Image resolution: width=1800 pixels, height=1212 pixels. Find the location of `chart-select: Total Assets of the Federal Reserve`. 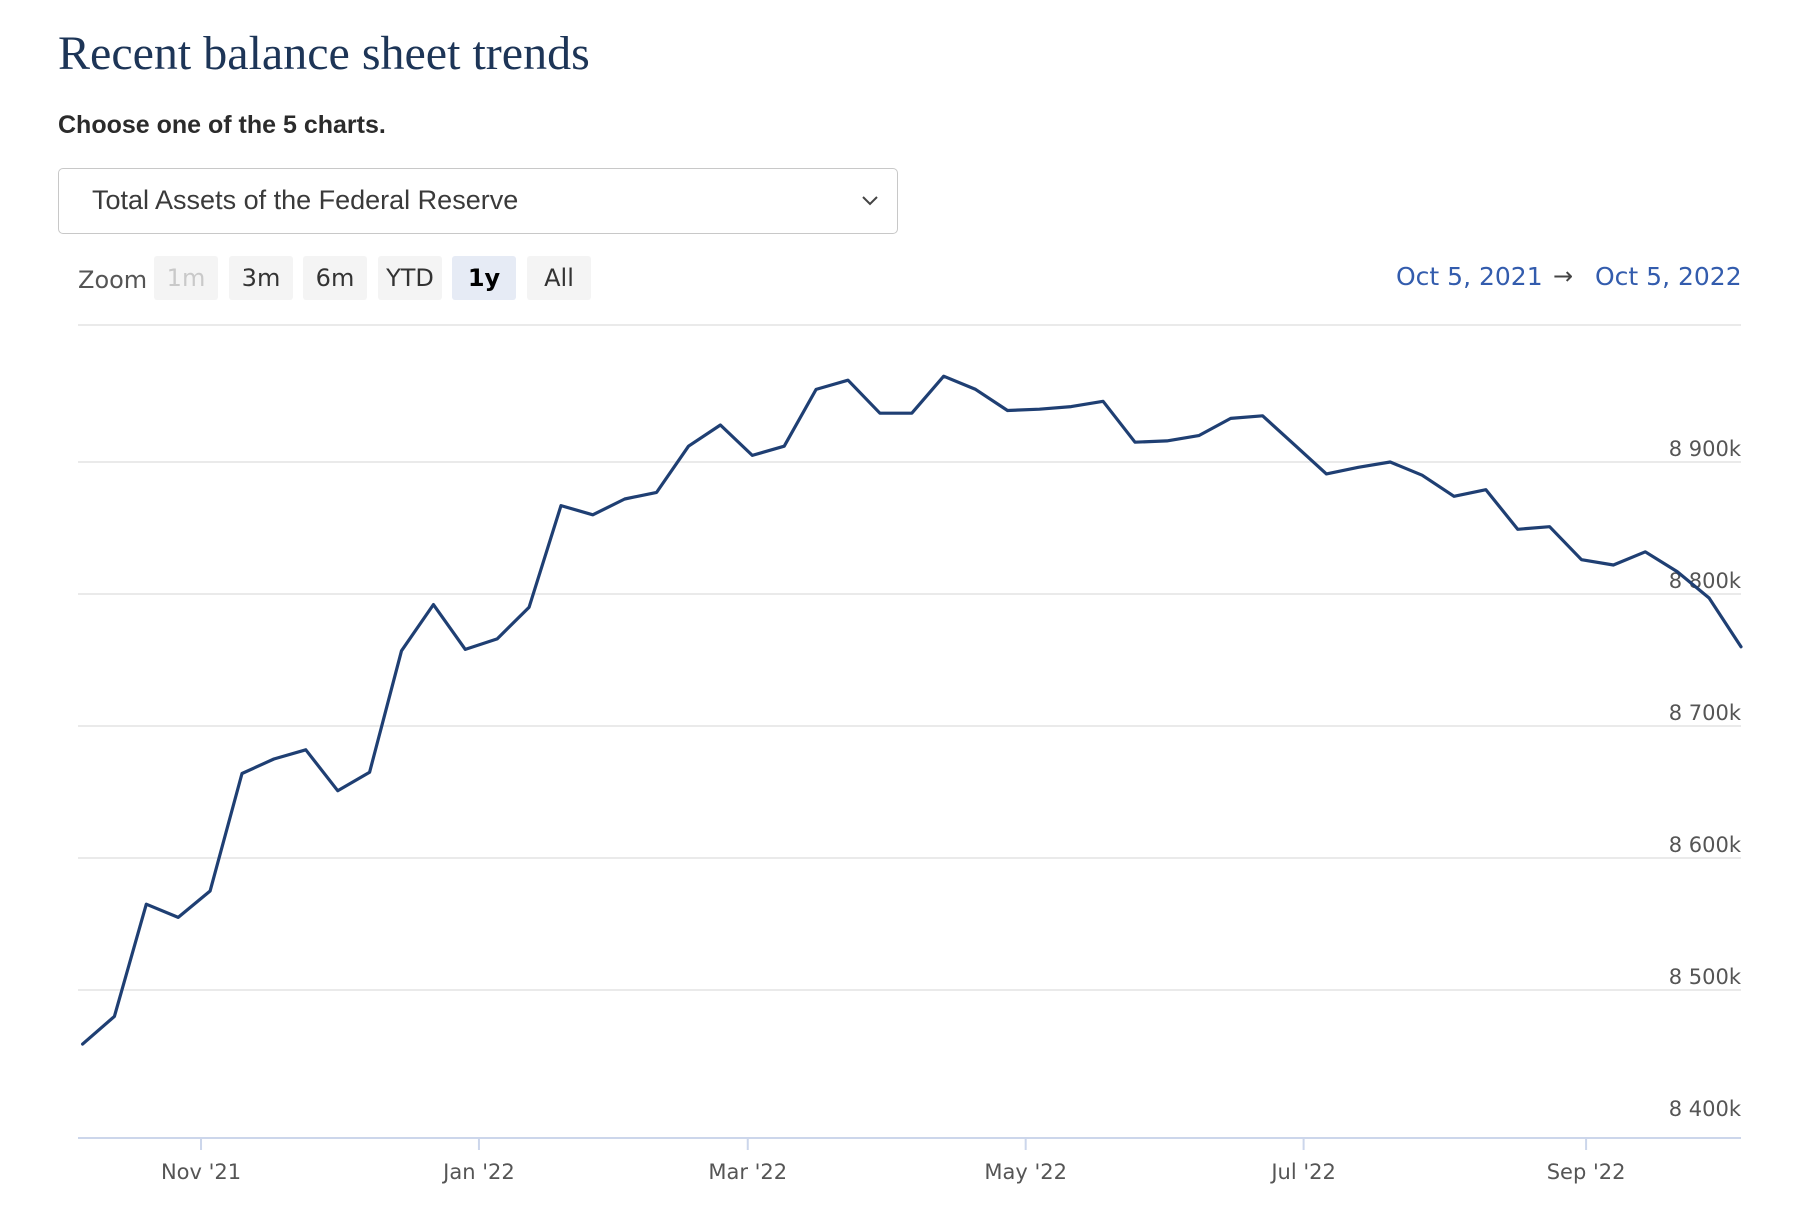

chart-select: Total Assets of the Federal Reserve is located at coordinates (478, 201).